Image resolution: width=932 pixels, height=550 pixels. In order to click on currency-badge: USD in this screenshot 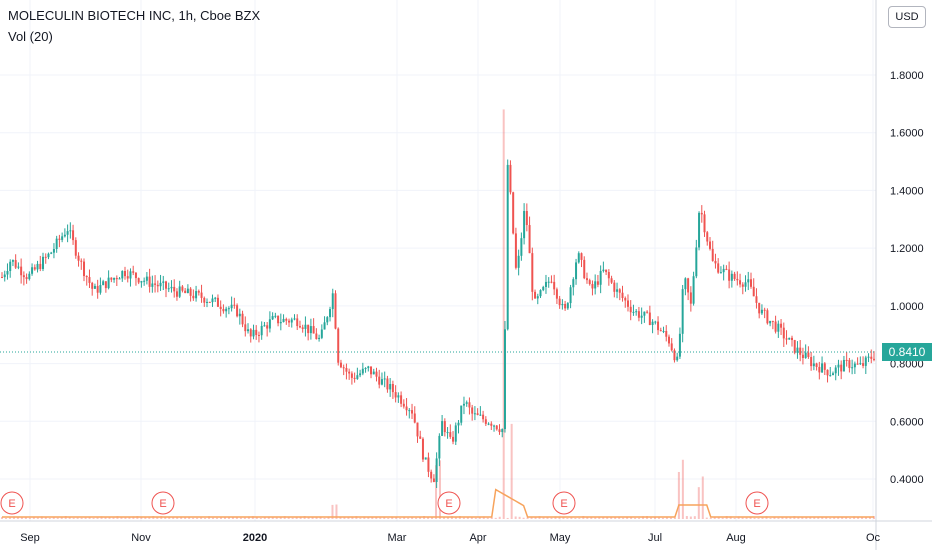, I will do `click(907, 17)`.